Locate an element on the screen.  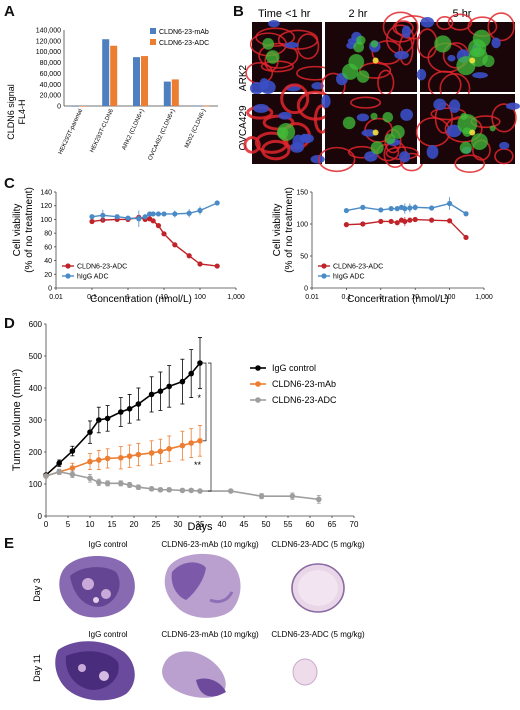
panel-d-xtick: 35 is located at coordinates (200, 524).